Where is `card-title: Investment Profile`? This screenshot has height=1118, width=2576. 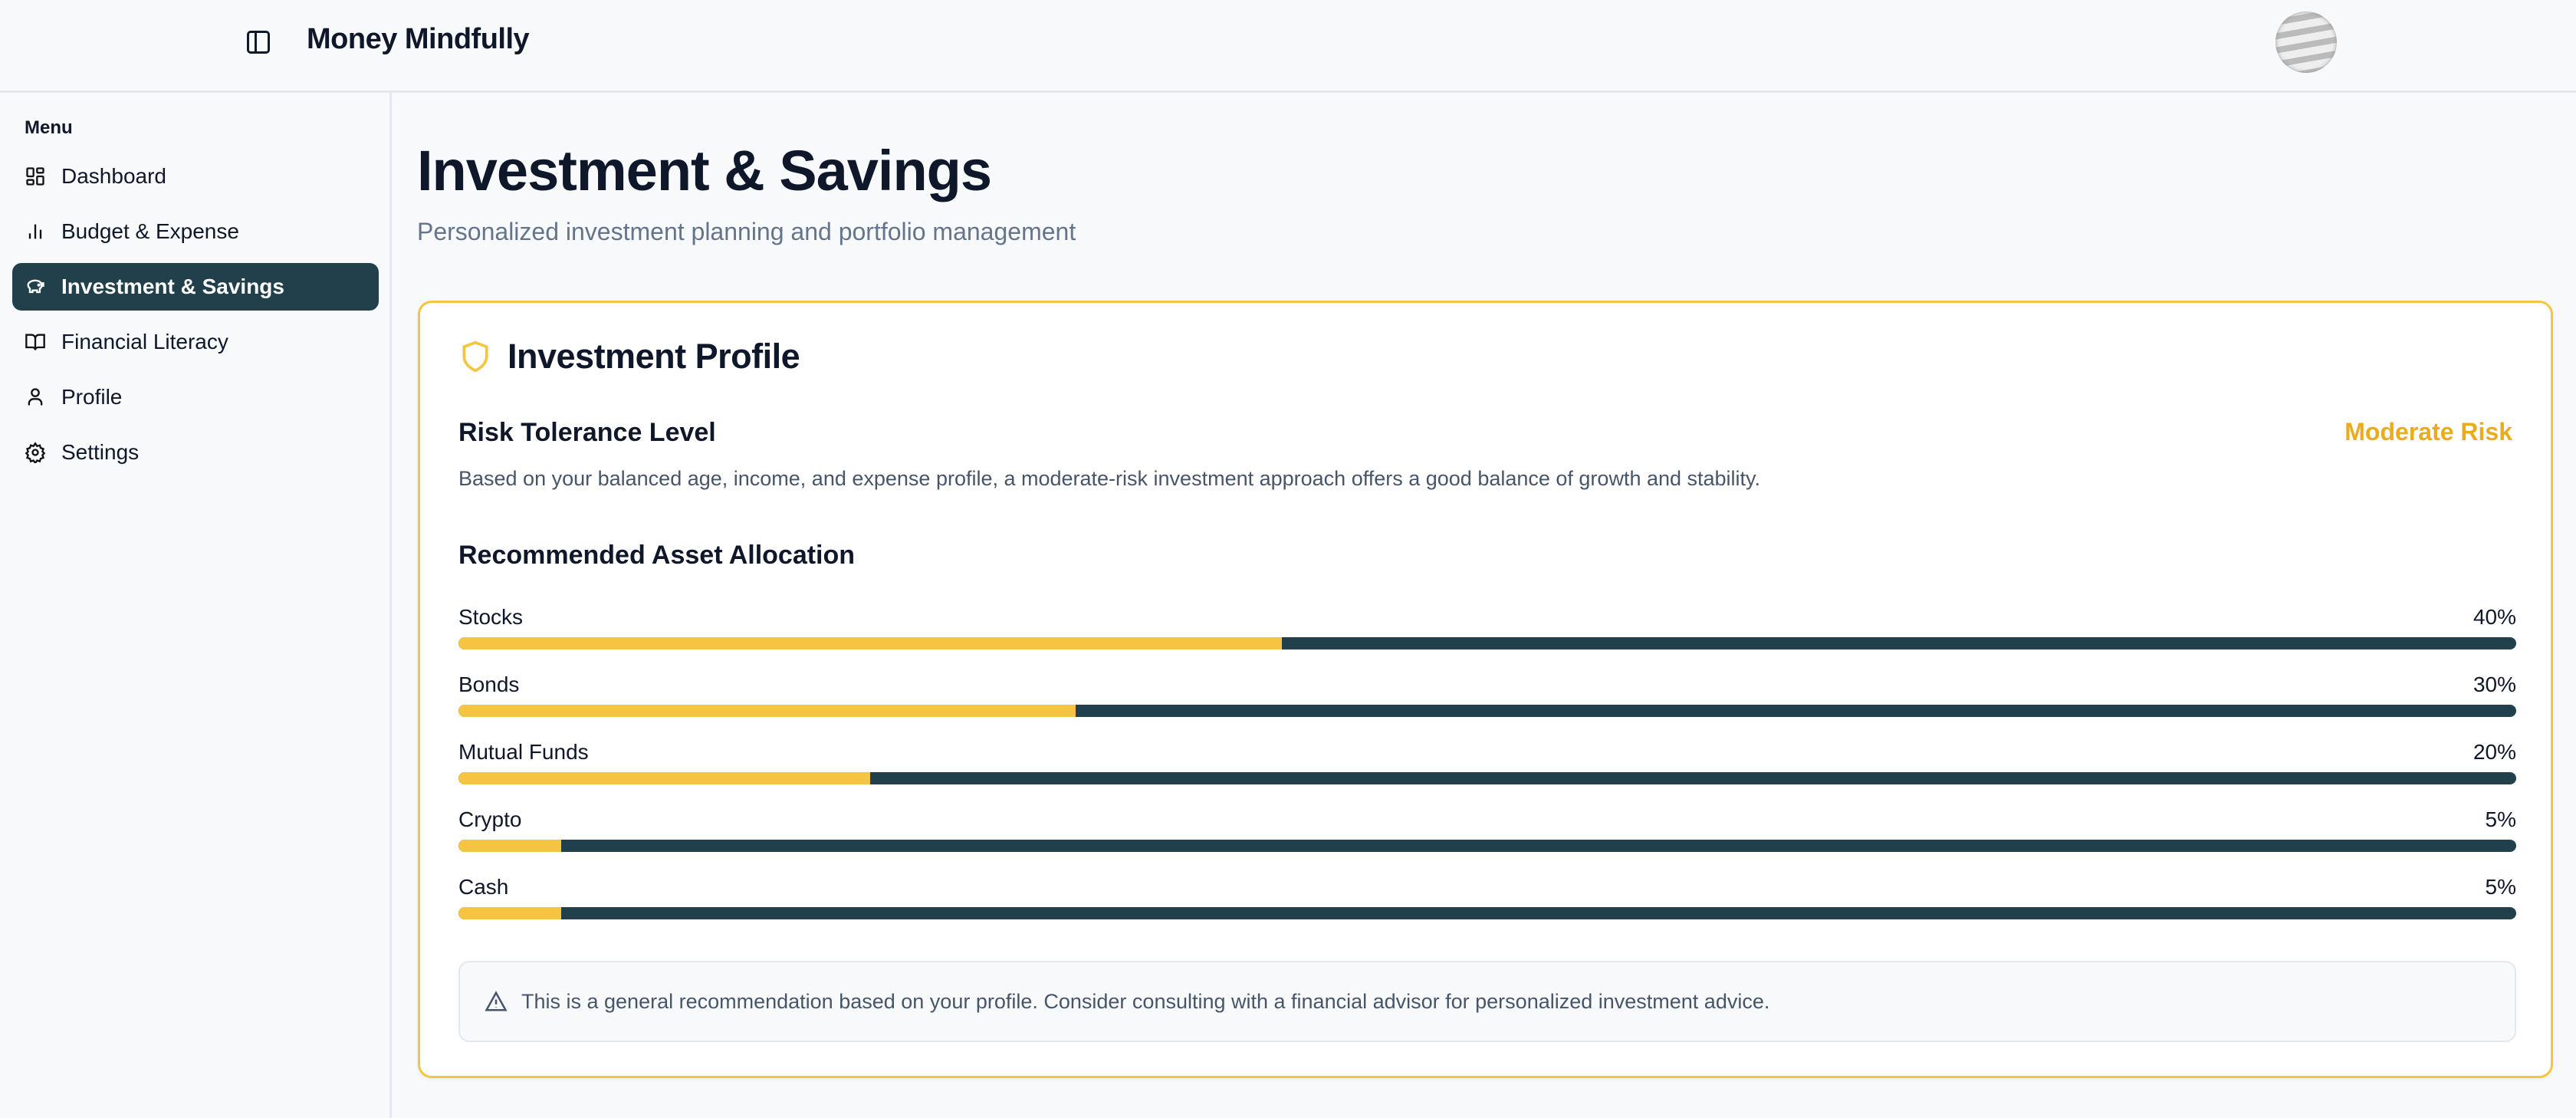 card-title: Investment Profile is located at coordinates (629, 357).